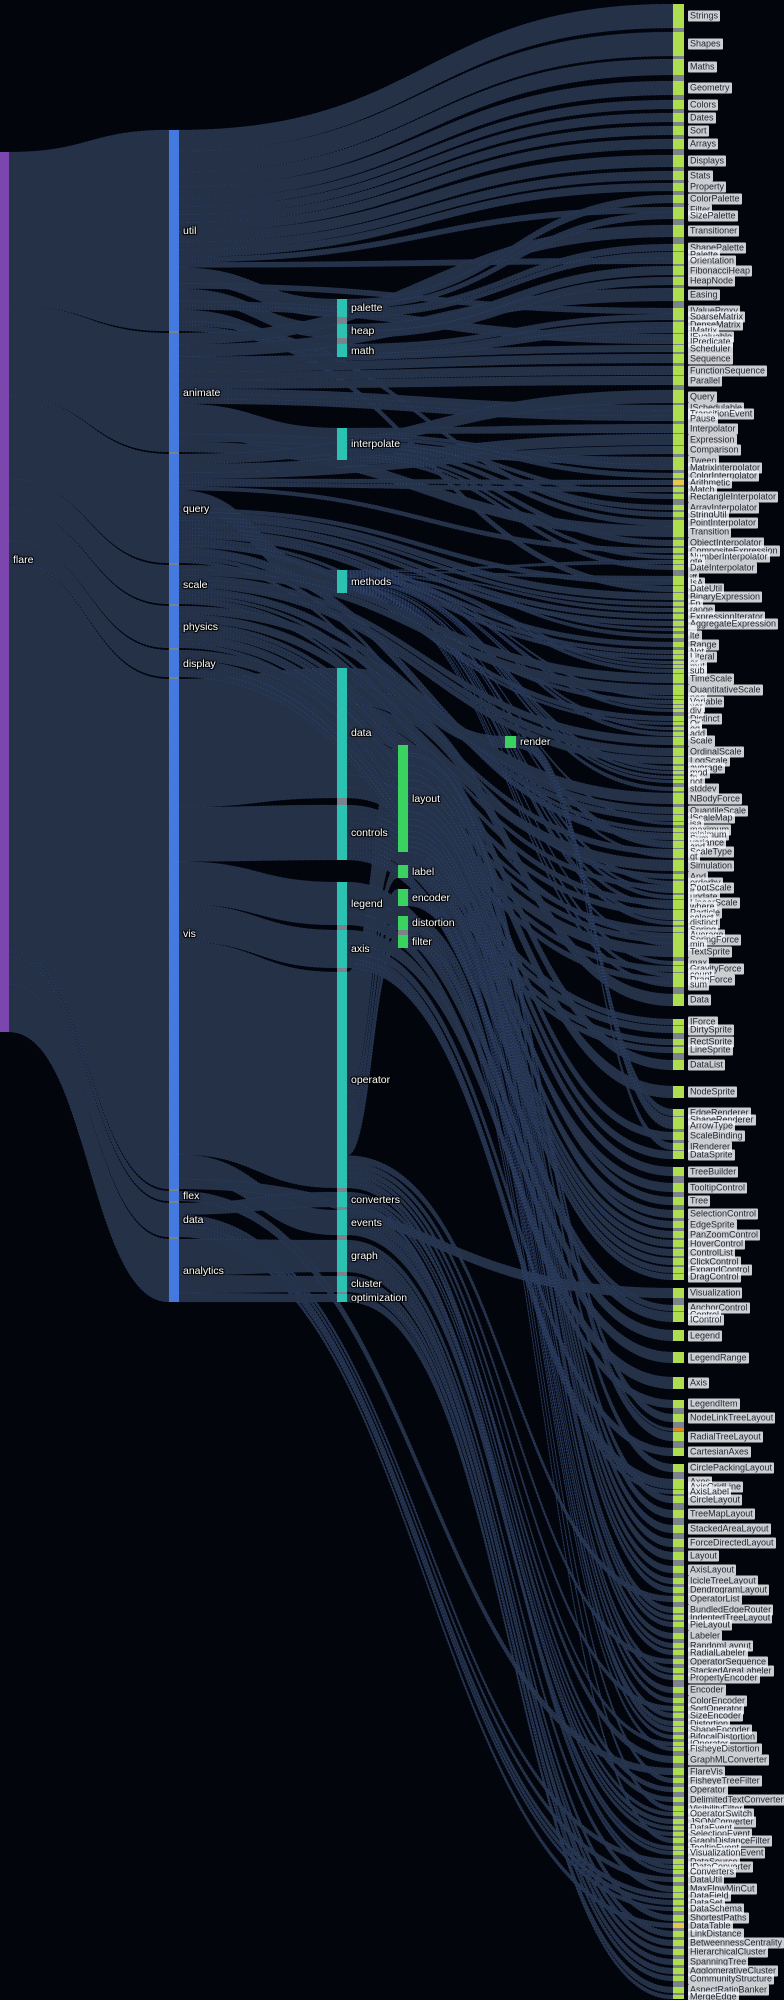  What do you see at coordinates (678, 1848) in the screenshot?
I see `sankey-node-TooltipEvent` at bounding box center [678, 1848].